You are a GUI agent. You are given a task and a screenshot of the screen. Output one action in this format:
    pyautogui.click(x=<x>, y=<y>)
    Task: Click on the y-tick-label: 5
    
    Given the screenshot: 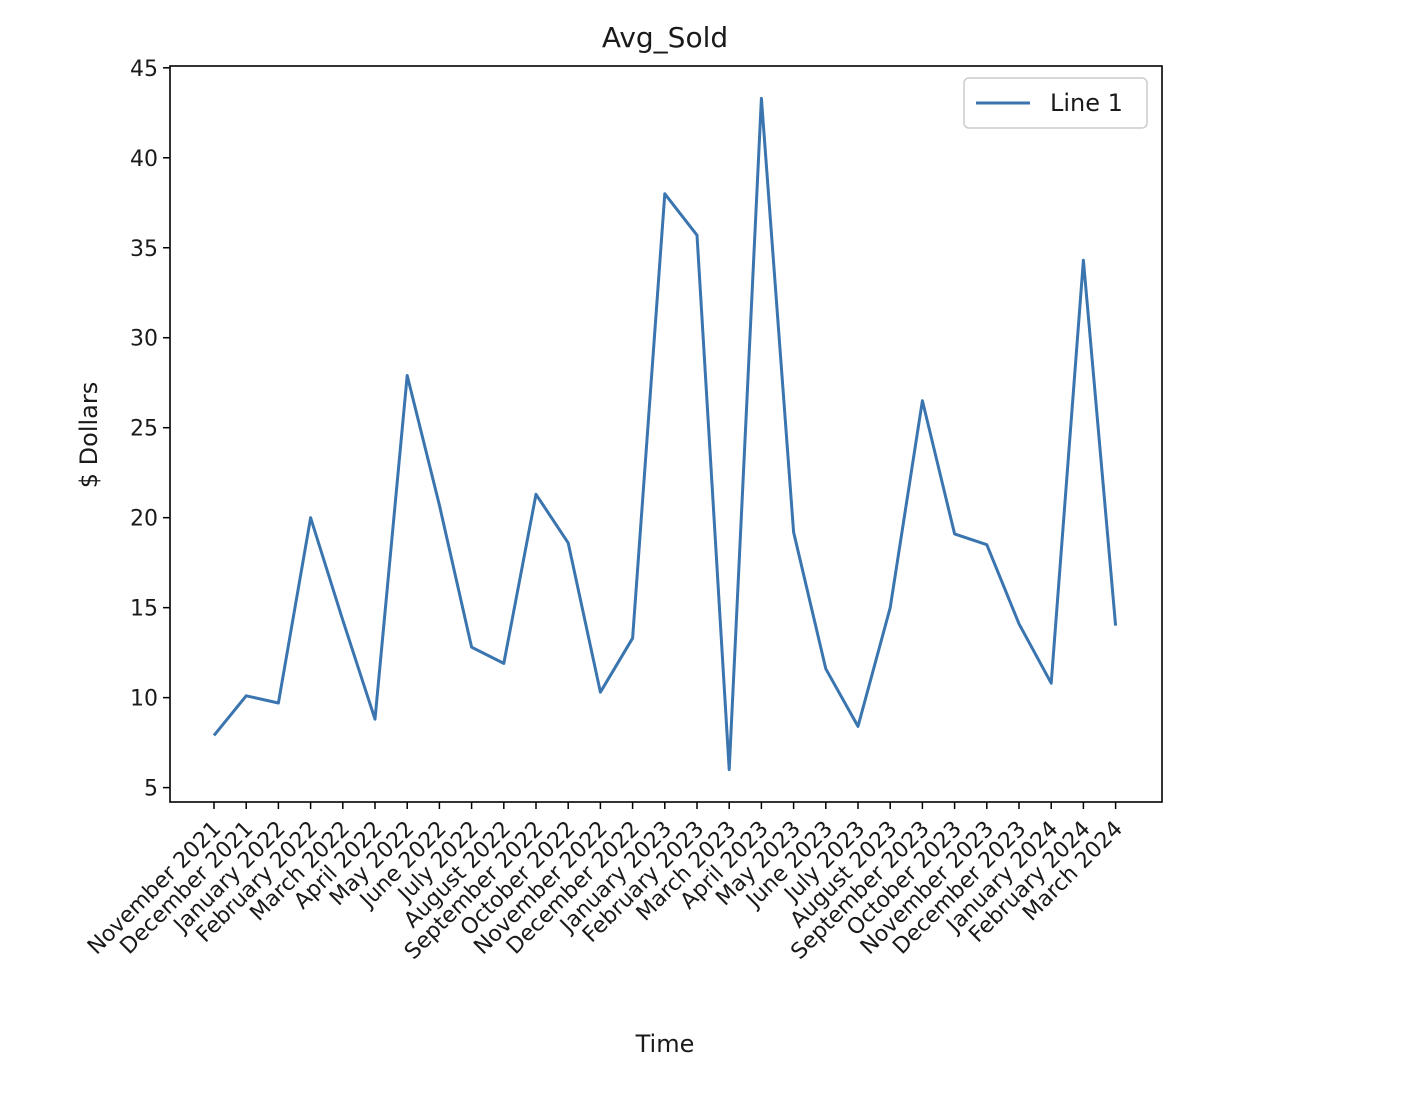 What is the action you would take?
    pyautogui.click(x=151, y=789)
    